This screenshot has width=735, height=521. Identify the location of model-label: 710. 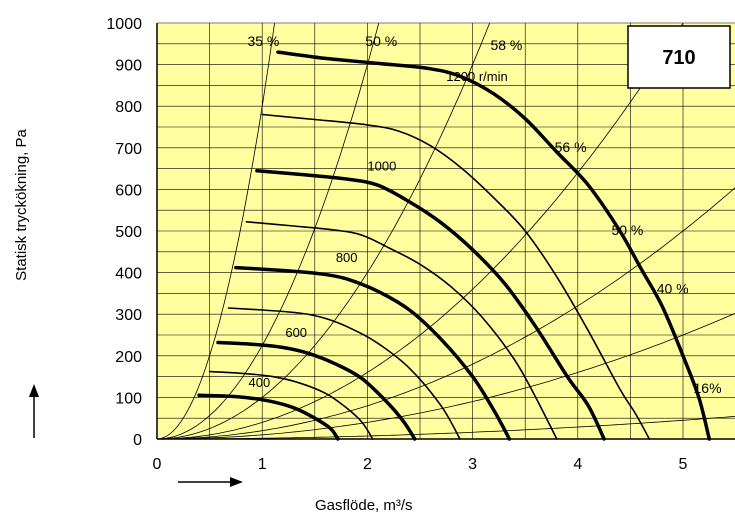
(678, 58).